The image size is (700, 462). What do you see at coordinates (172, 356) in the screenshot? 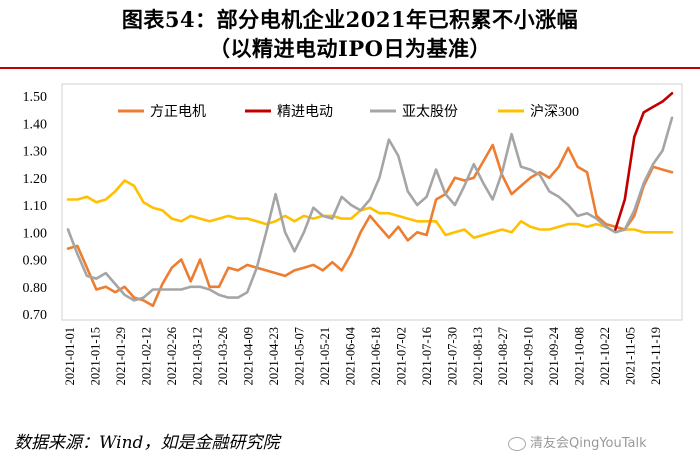
I see `x-tick-label: 2021-02-26` at bounding box center [172, 356].